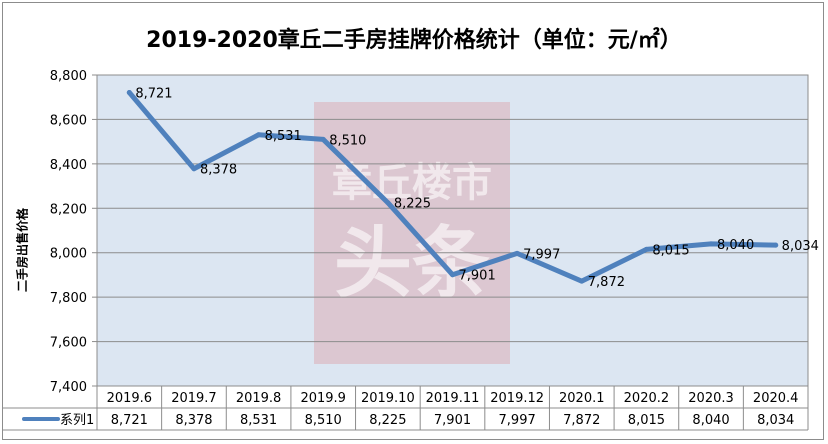  Describe the element at coordinates (735, 245) in the screenshot. I see `data-label: 8,040` at that location.